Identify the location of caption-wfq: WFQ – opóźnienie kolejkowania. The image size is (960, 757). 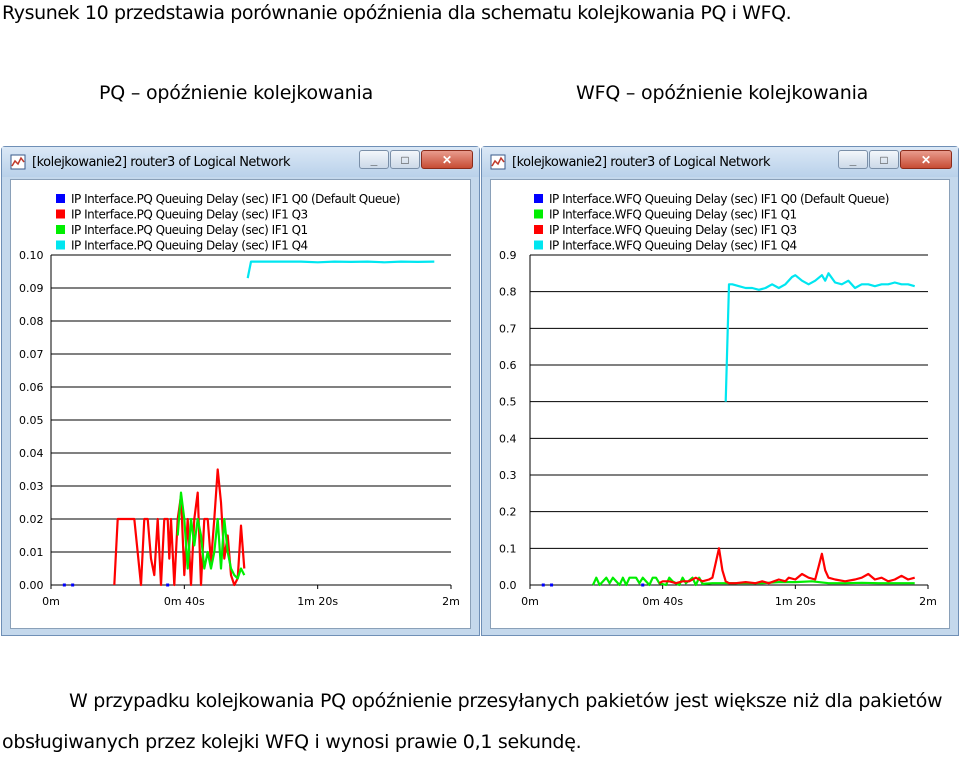
(722, 93).